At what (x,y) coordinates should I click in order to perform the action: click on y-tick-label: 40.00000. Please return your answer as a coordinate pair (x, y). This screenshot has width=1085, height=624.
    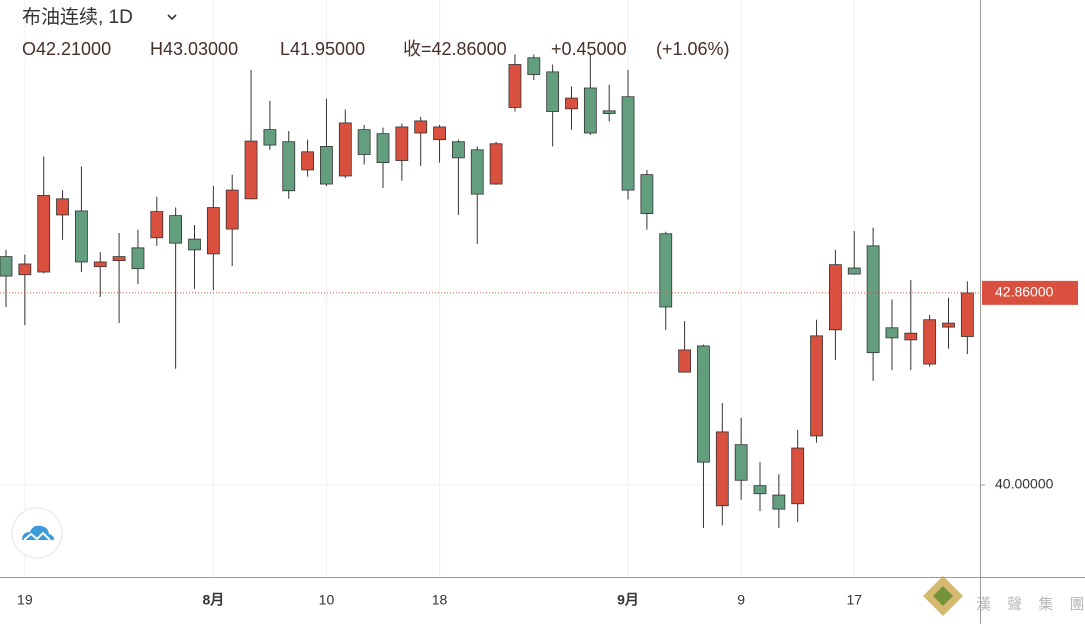
    Looking at the image, I should click on (1024, 484).